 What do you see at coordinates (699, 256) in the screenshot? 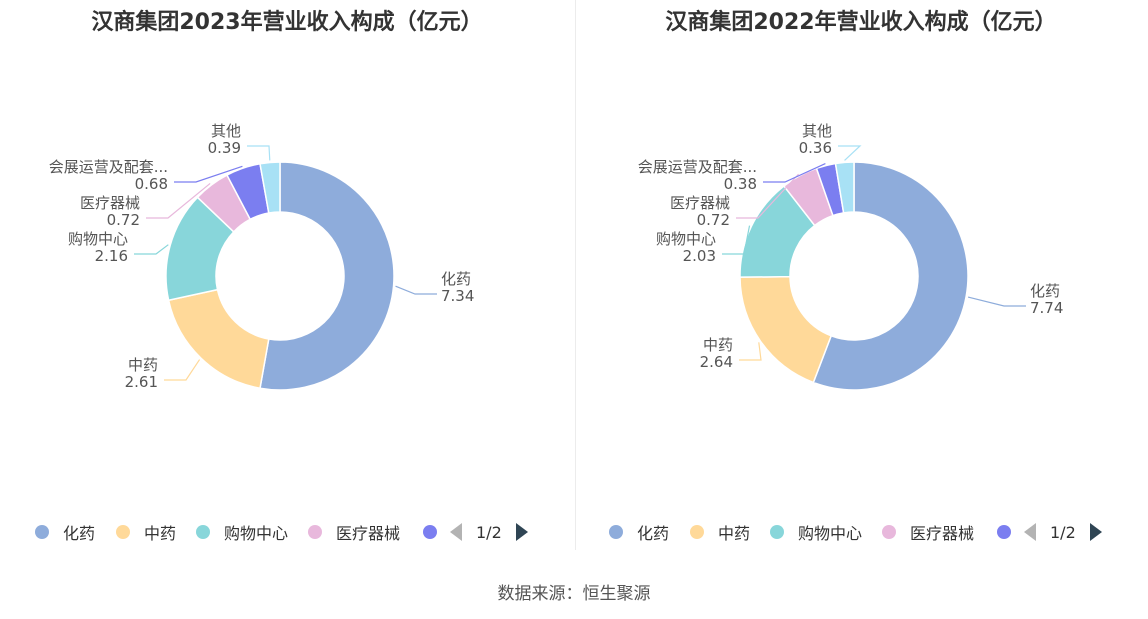
I see `slice-value-label: 2.03` at bounding box center [699, 256].